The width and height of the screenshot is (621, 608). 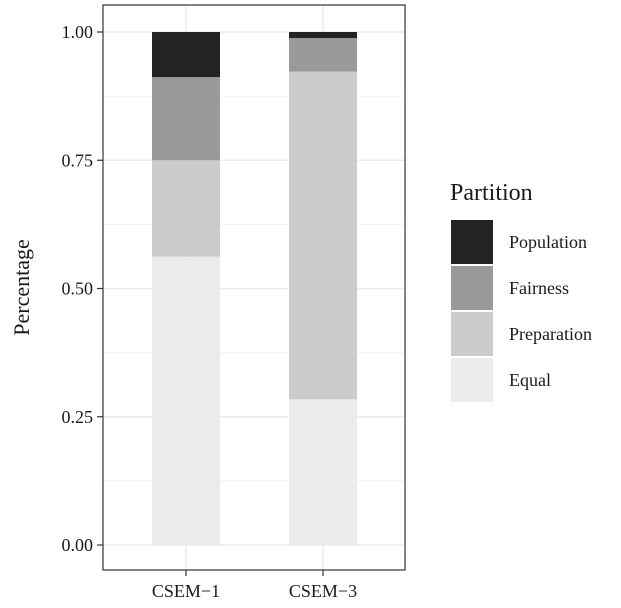 I want to click on x-tick-label: CSEM−1, so click(x=186, y=591).